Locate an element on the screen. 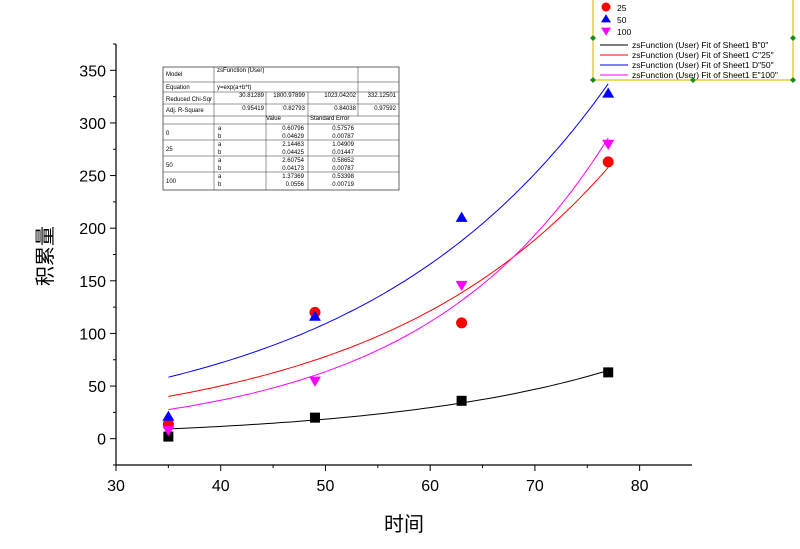 This screenshot has height=549, width=800. table-param-error: 0.53398 is located at coordinates (343, 177).